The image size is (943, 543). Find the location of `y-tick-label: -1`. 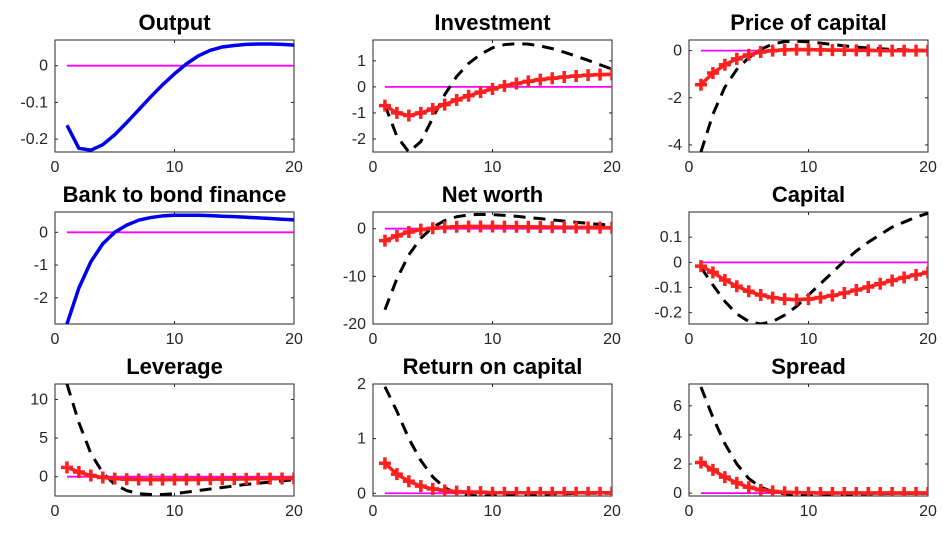

y-tick-label: -1 is located at coordinates (359, 113).